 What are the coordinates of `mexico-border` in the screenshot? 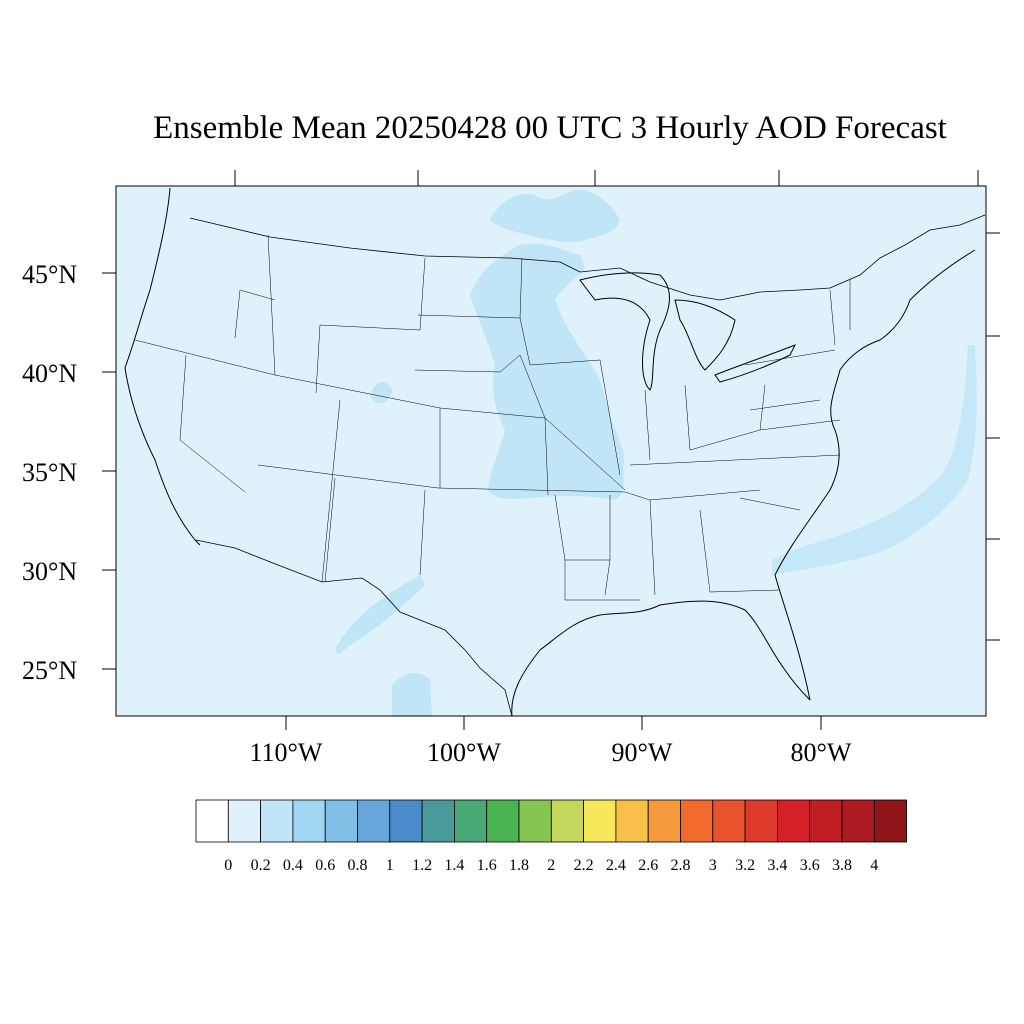 It's located at (354, 628).